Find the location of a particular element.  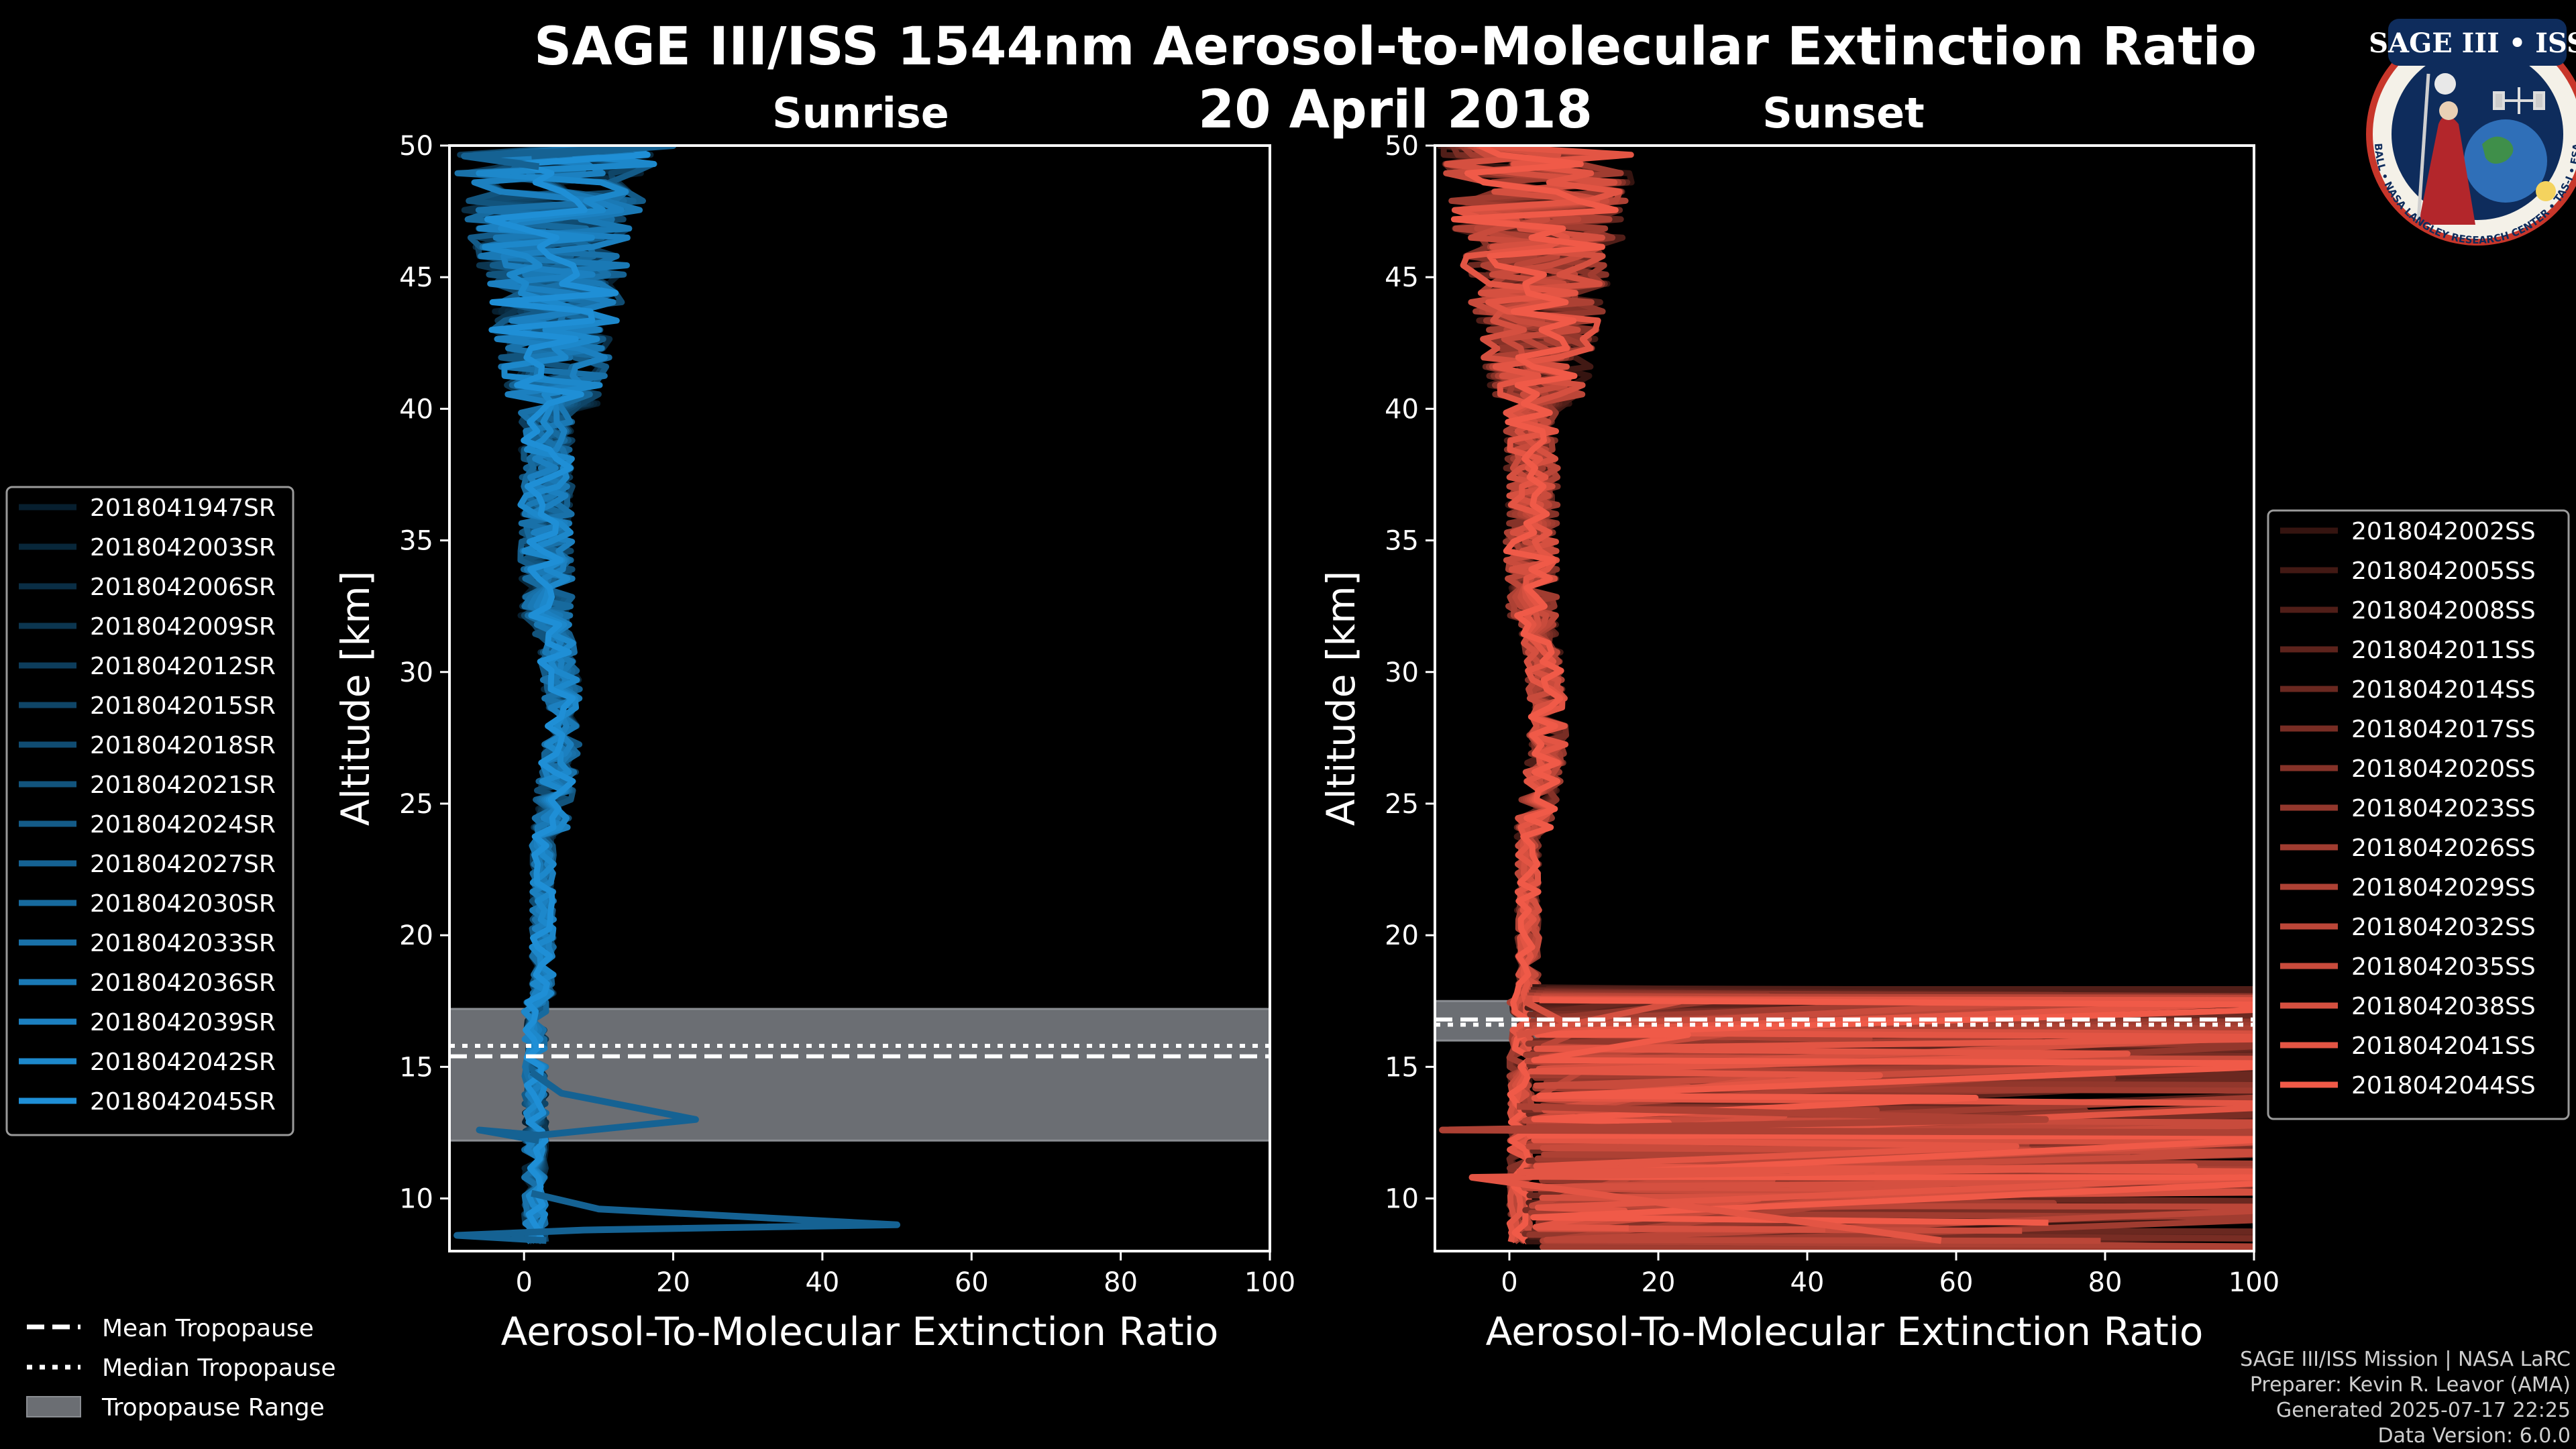

legend-entry: 2018042041SS is located at coordinates (2443, 1046).